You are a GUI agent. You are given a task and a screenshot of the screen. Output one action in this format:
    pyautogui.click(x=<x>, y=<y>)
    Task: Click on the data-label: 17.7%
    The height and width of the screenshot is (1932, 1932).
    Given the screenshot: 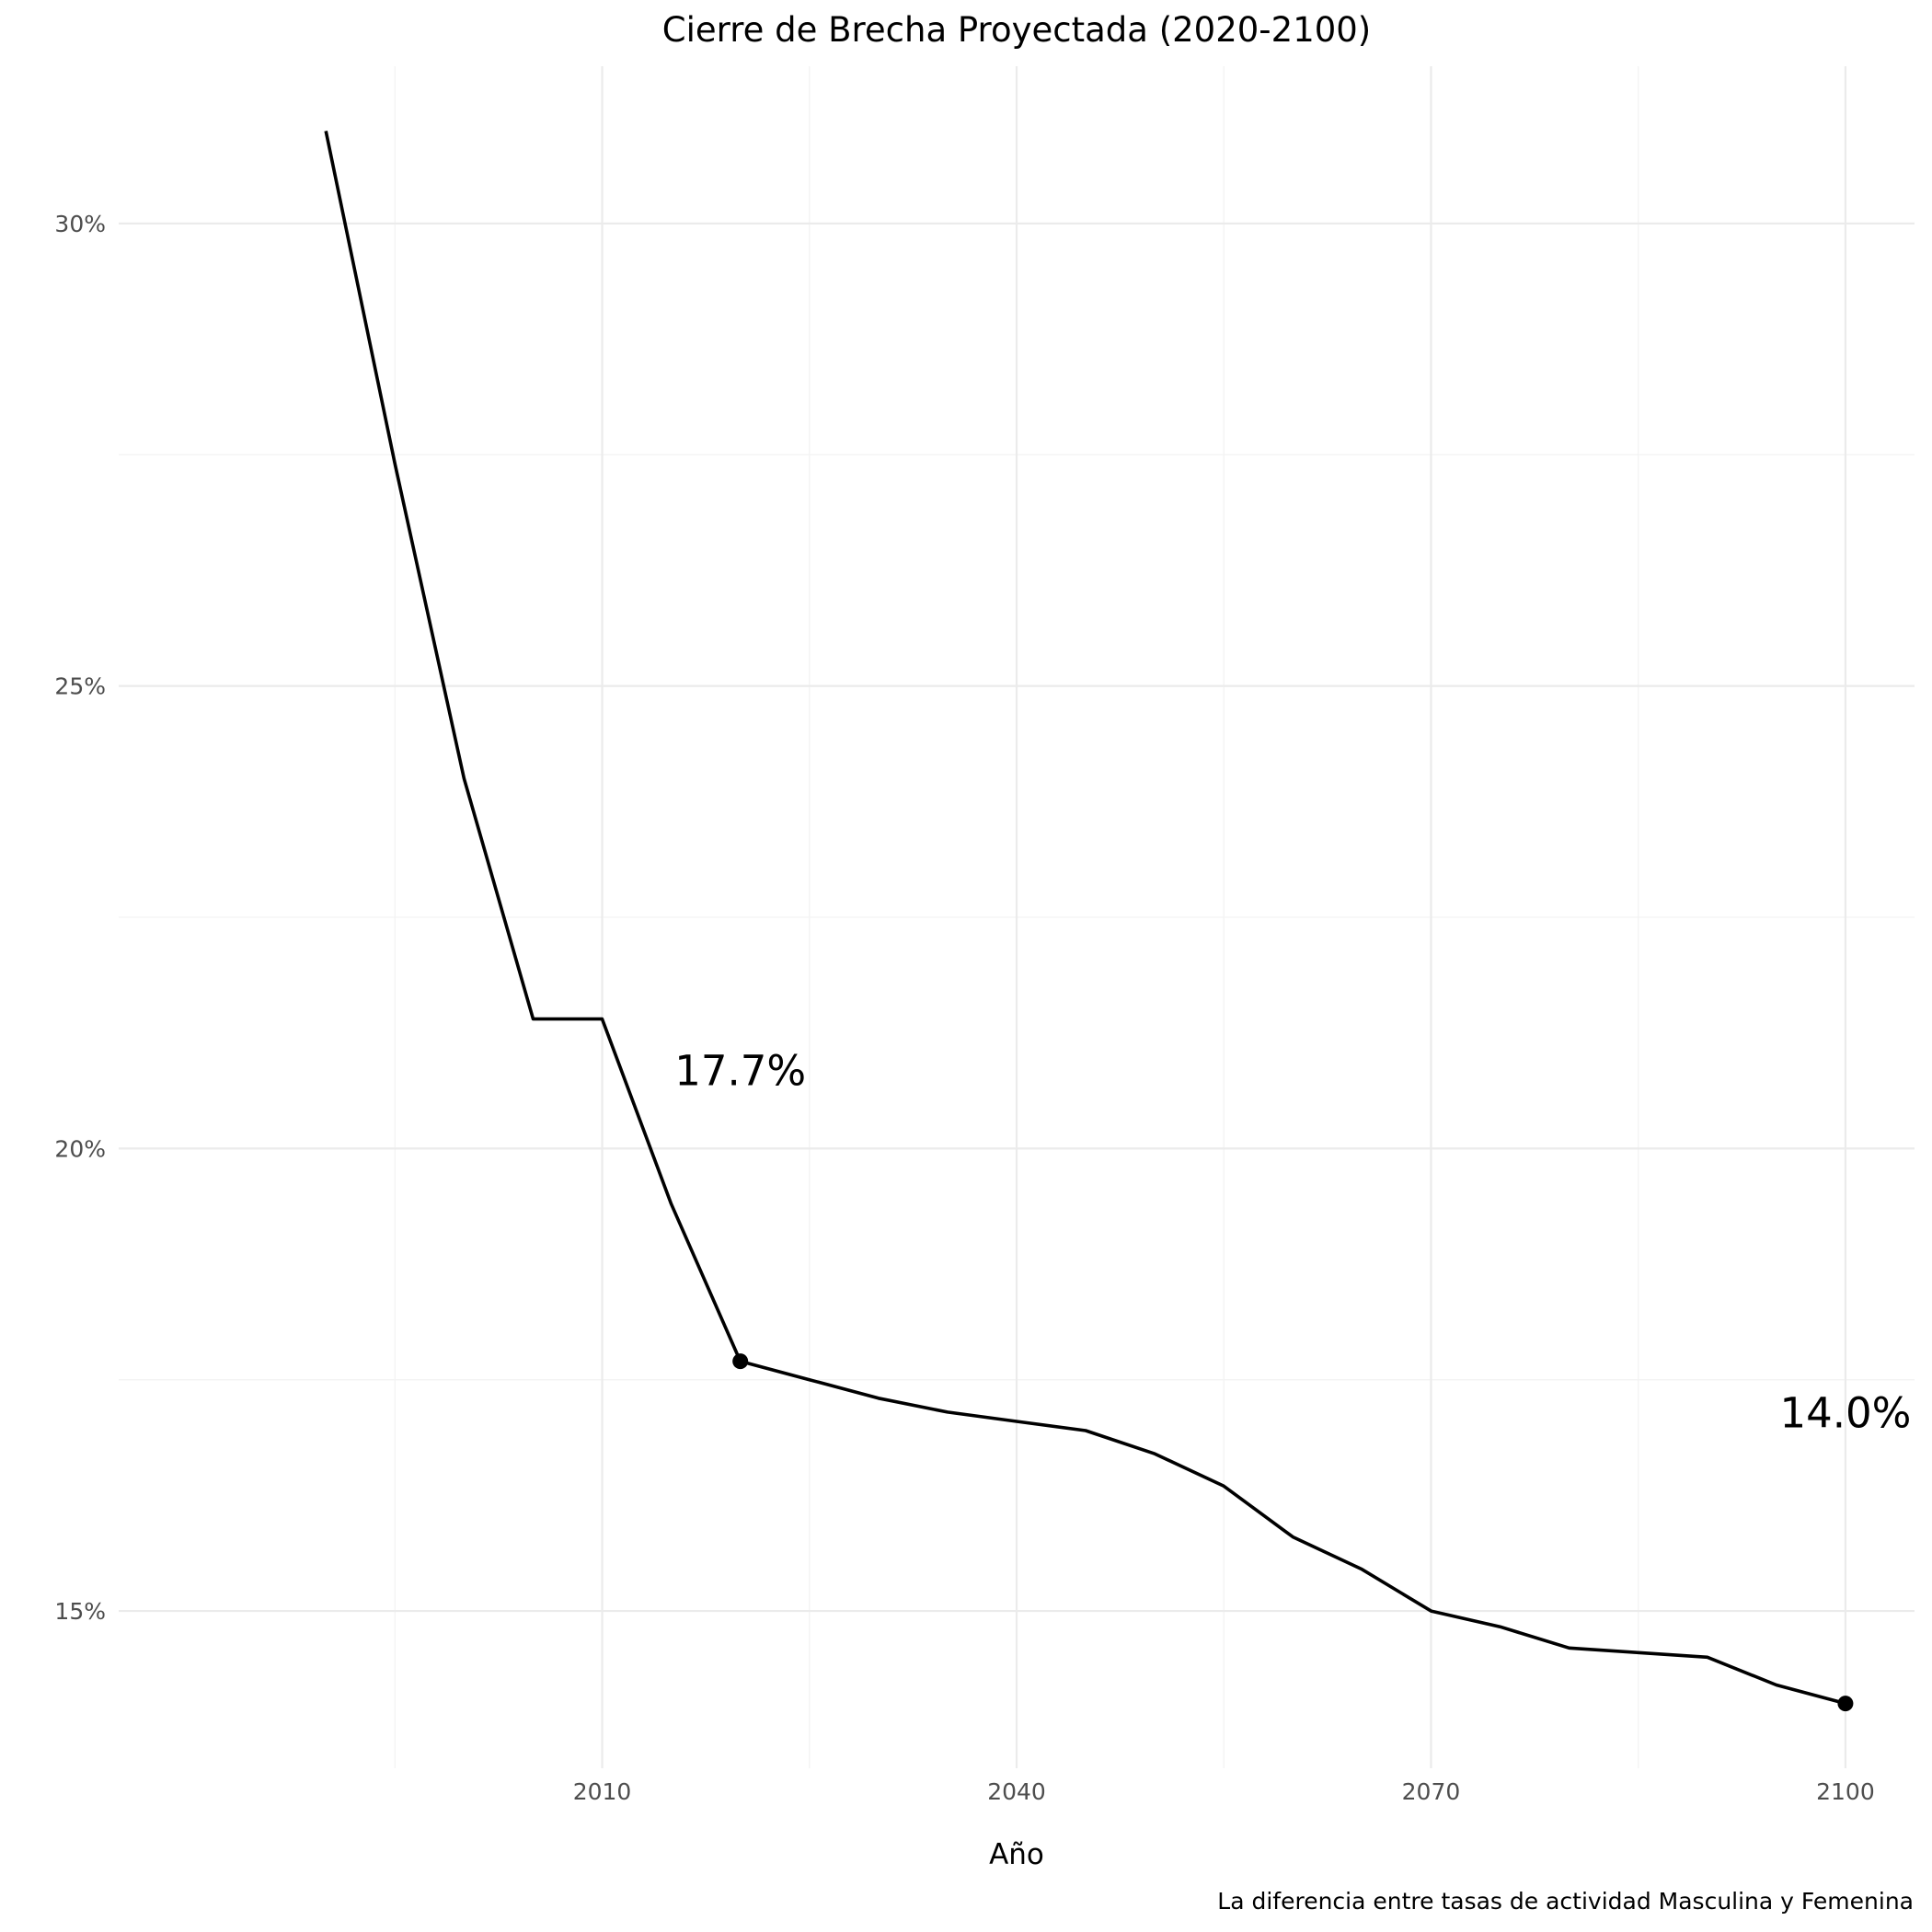 What is the action you would take?
    pyautogui.click(x=740, y=1071)
    